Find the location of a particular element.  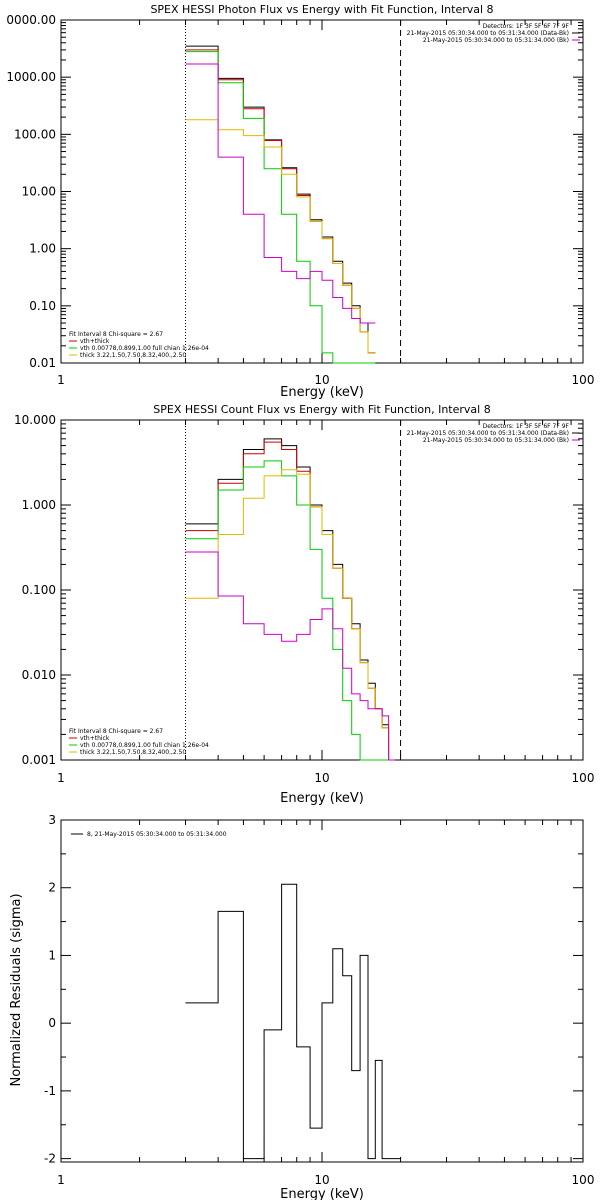

y-tick-label: 1.00 is located at coordinates (42, 249).